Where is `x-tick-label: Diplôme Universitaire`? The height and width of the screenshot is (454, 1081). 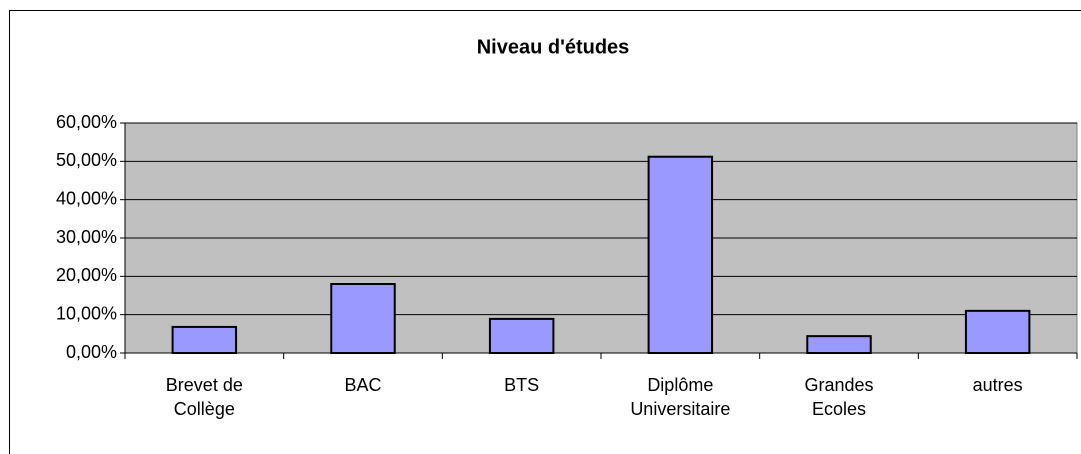 x-tick-label: Diplôme Universitaire is located at coordinates (680, 397).